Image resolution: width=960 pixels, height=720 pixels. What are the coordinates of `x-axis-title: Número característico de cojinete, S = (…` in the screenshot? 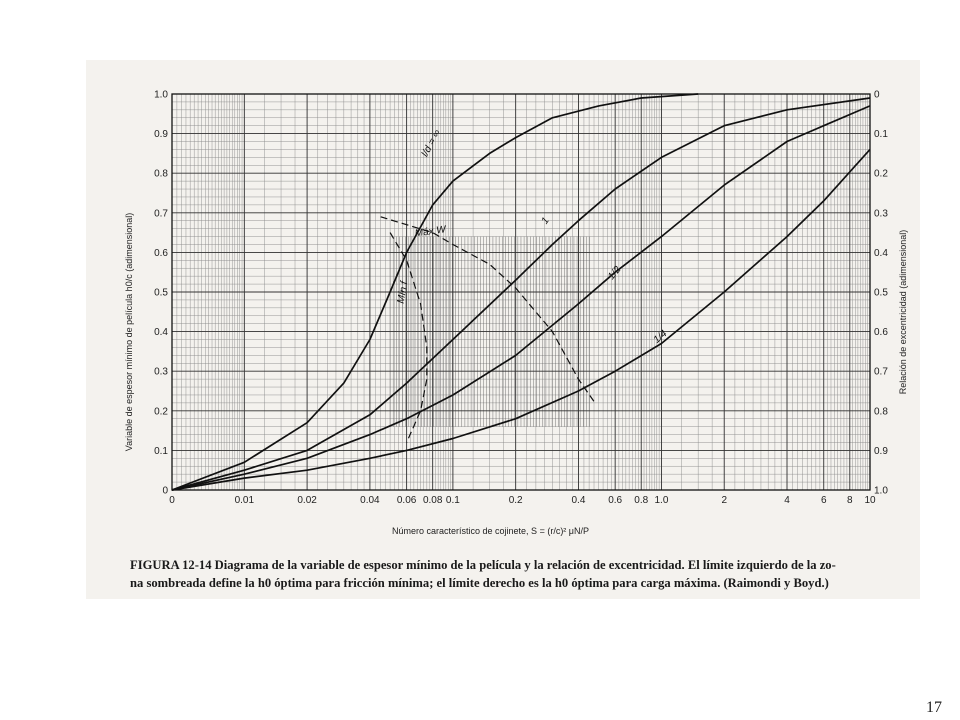 It's located at (490, 531).